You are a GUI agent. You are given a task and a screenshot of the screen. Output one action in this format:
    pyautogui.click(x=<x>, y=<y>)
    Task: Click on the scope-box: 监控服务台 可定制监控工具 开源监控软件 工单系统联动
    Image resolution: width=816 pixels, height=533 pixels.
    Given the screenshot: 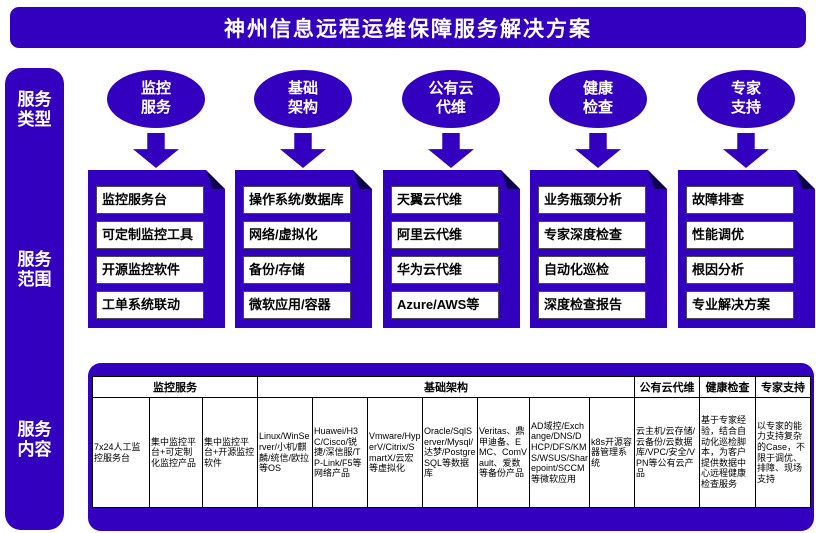 What is the action you would take?
    pyautogui.click(x=156, y=249)
    